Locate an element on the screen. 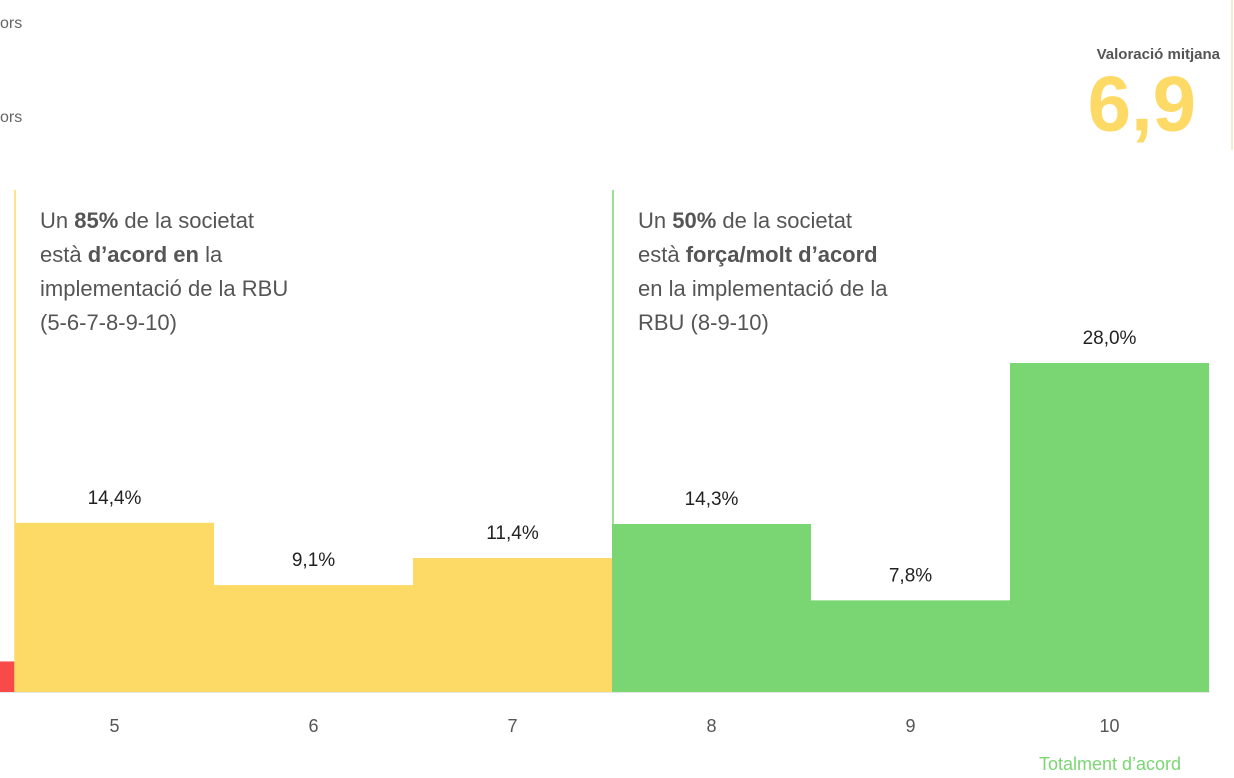  annotation-text: Un 85% de la societat is located at coordinates (147, 220).